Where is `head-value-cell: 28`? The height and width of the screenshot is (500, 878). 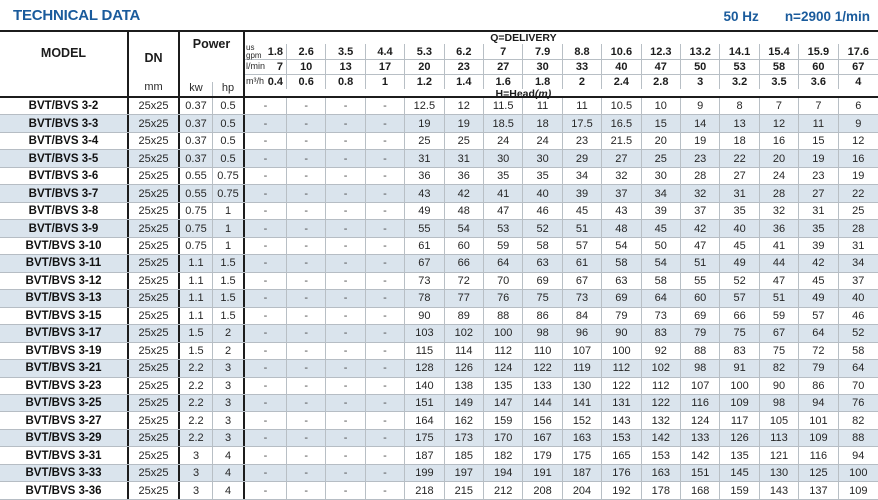
head-value-cell: 28 is located at coordinates (701, 176).